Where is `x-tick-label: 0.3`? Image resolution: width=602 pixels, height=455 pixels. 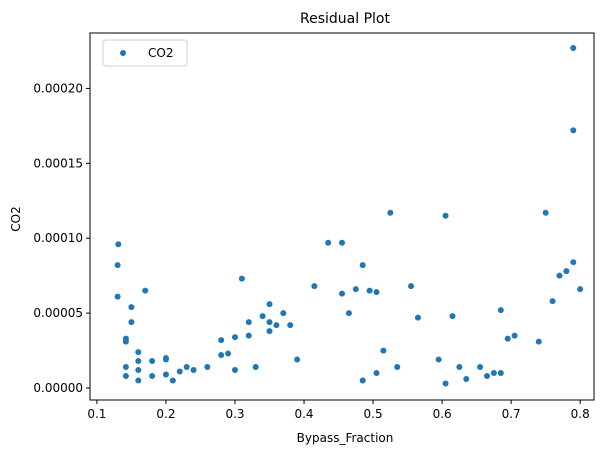 x-tick-label: 0.3 is located at coordinates (234, 414).